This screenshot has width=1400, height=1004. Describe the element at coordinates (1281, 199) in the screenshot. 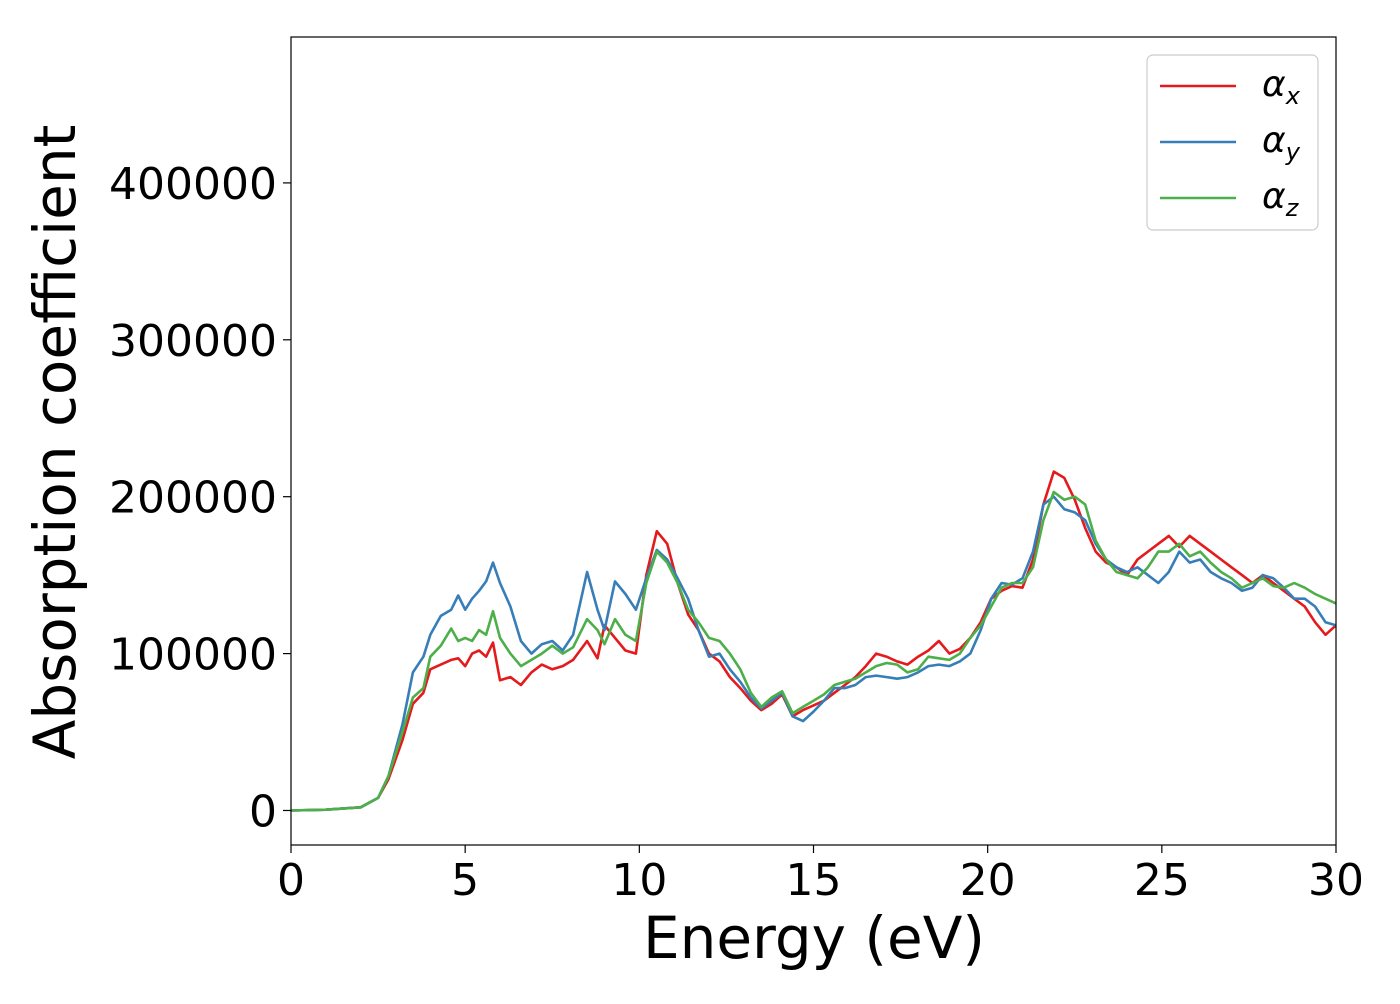

I see `legend-label-alpha_z: αz` at that location.